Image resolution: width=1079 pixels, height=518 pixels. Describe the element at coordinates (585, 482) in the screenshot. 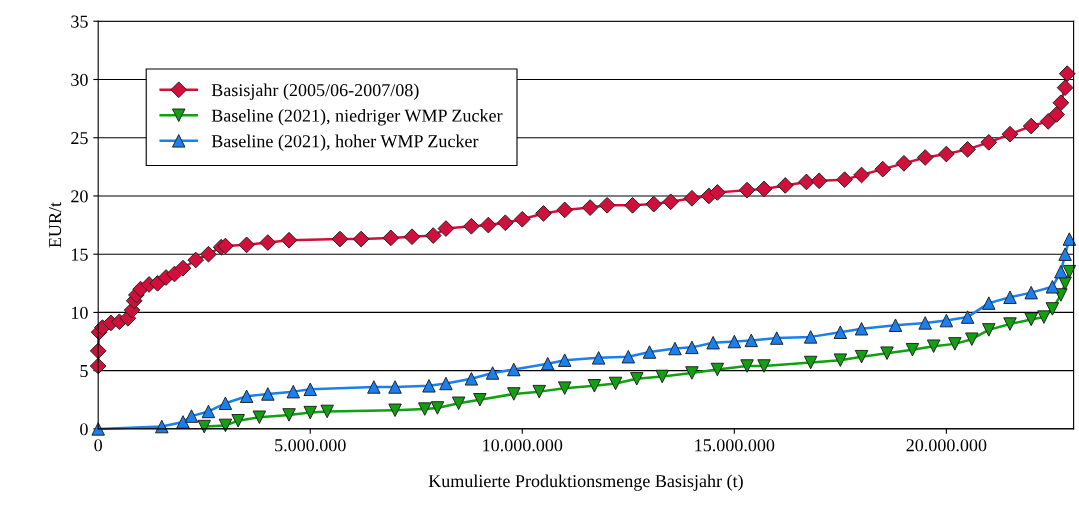

I see `x-axis-title: Kumulierte Produktionsmenge Basisjahr (t)` at that location.